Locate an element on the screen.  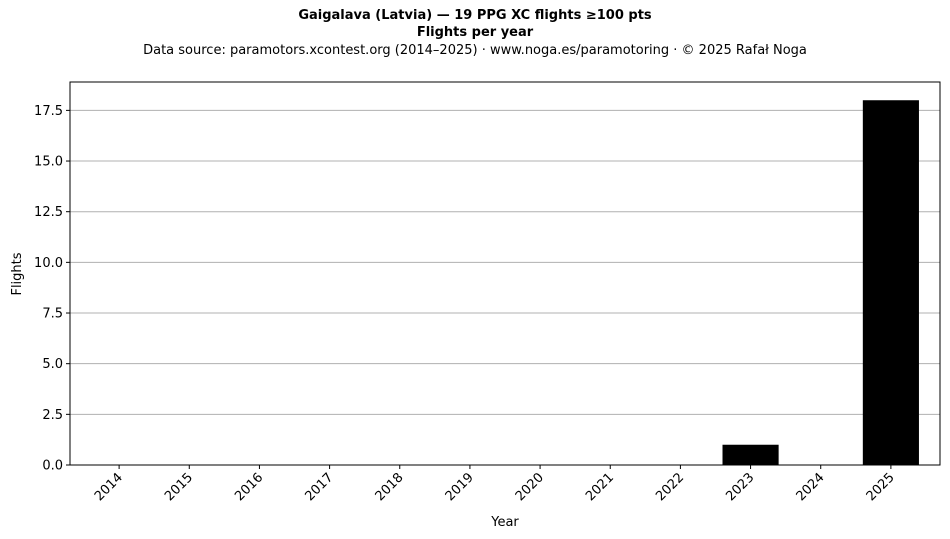
x-tick-label: 2015 is located at coordinates (179, 487).